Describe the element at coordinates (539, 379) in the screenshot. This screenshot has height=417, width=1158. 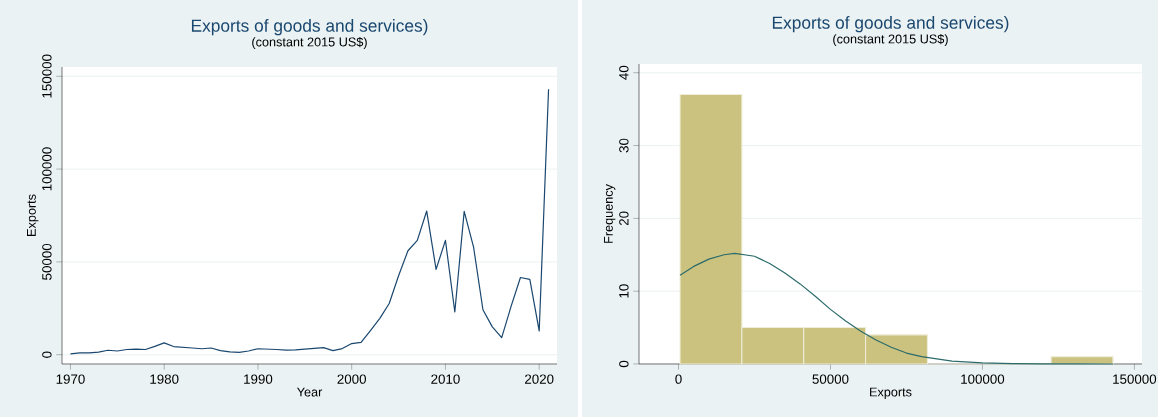
I see `x-tick-label: 2020` at that location.